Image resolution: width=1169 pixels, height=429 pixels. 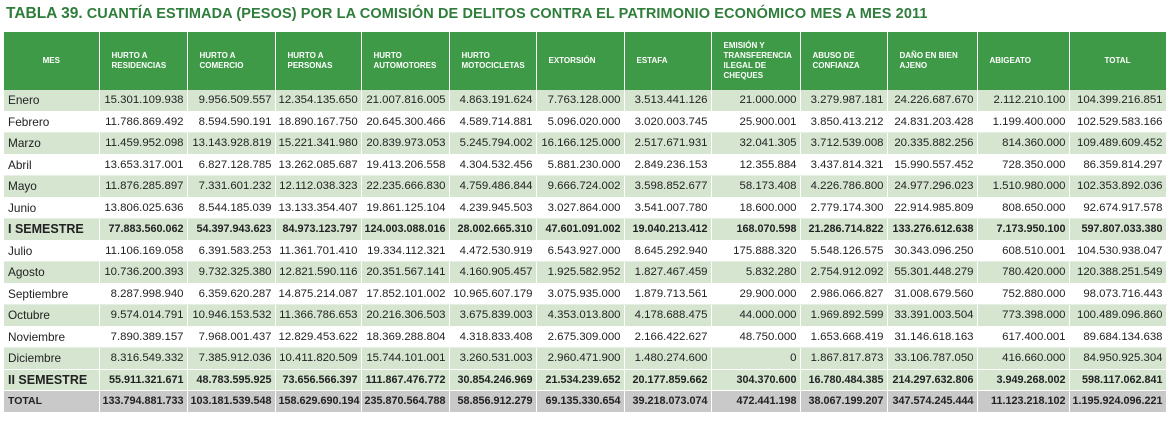 What do you see at coordinates (580, 294) in the screenshot?
I see `table-cell: 3.075.935.000` at bounding box center [580, 294].